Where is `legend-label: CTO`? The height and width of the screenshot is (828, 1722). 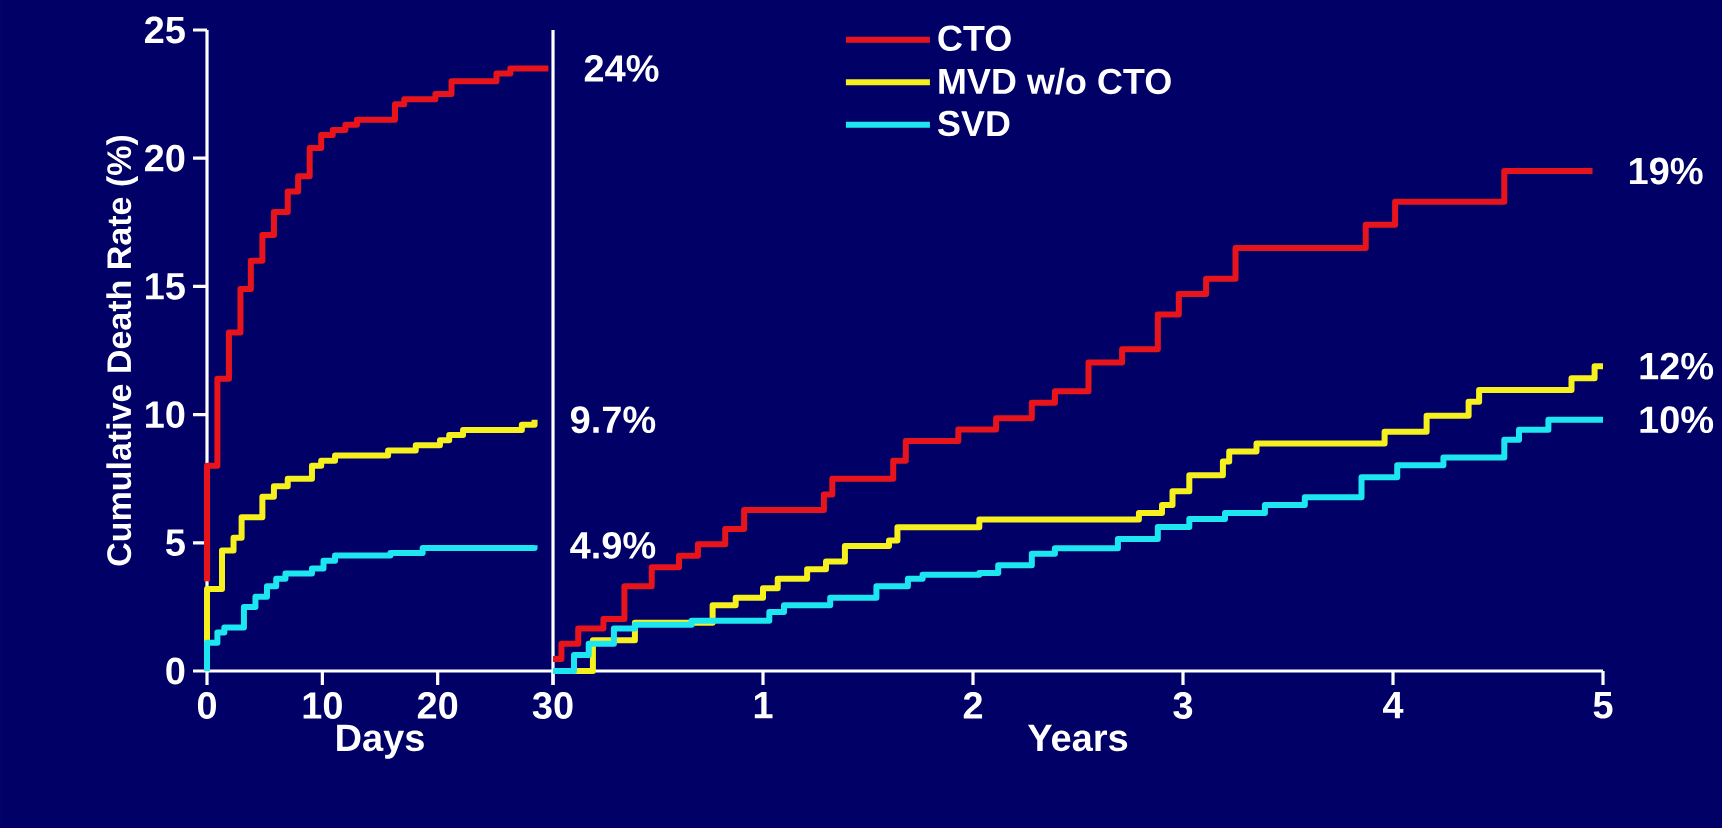 legend-label: CTO is located at coordinates (974, 38).